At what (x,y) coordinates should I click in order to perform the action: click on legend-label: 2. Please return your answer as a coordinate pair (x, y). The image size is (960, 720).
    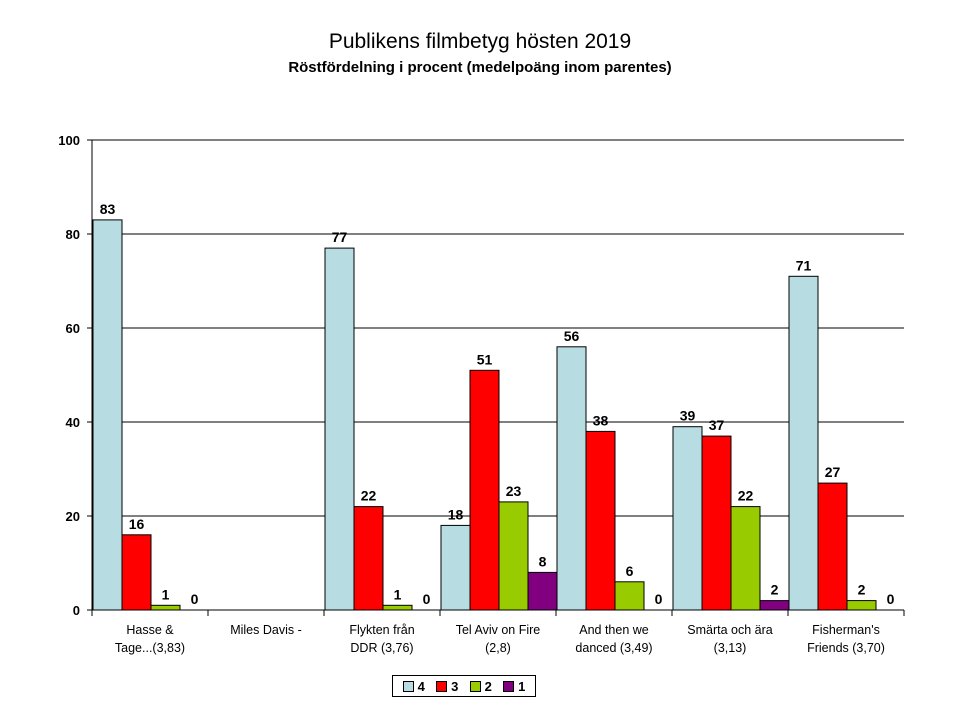
    Looking at the image, I should click on (488, 686).